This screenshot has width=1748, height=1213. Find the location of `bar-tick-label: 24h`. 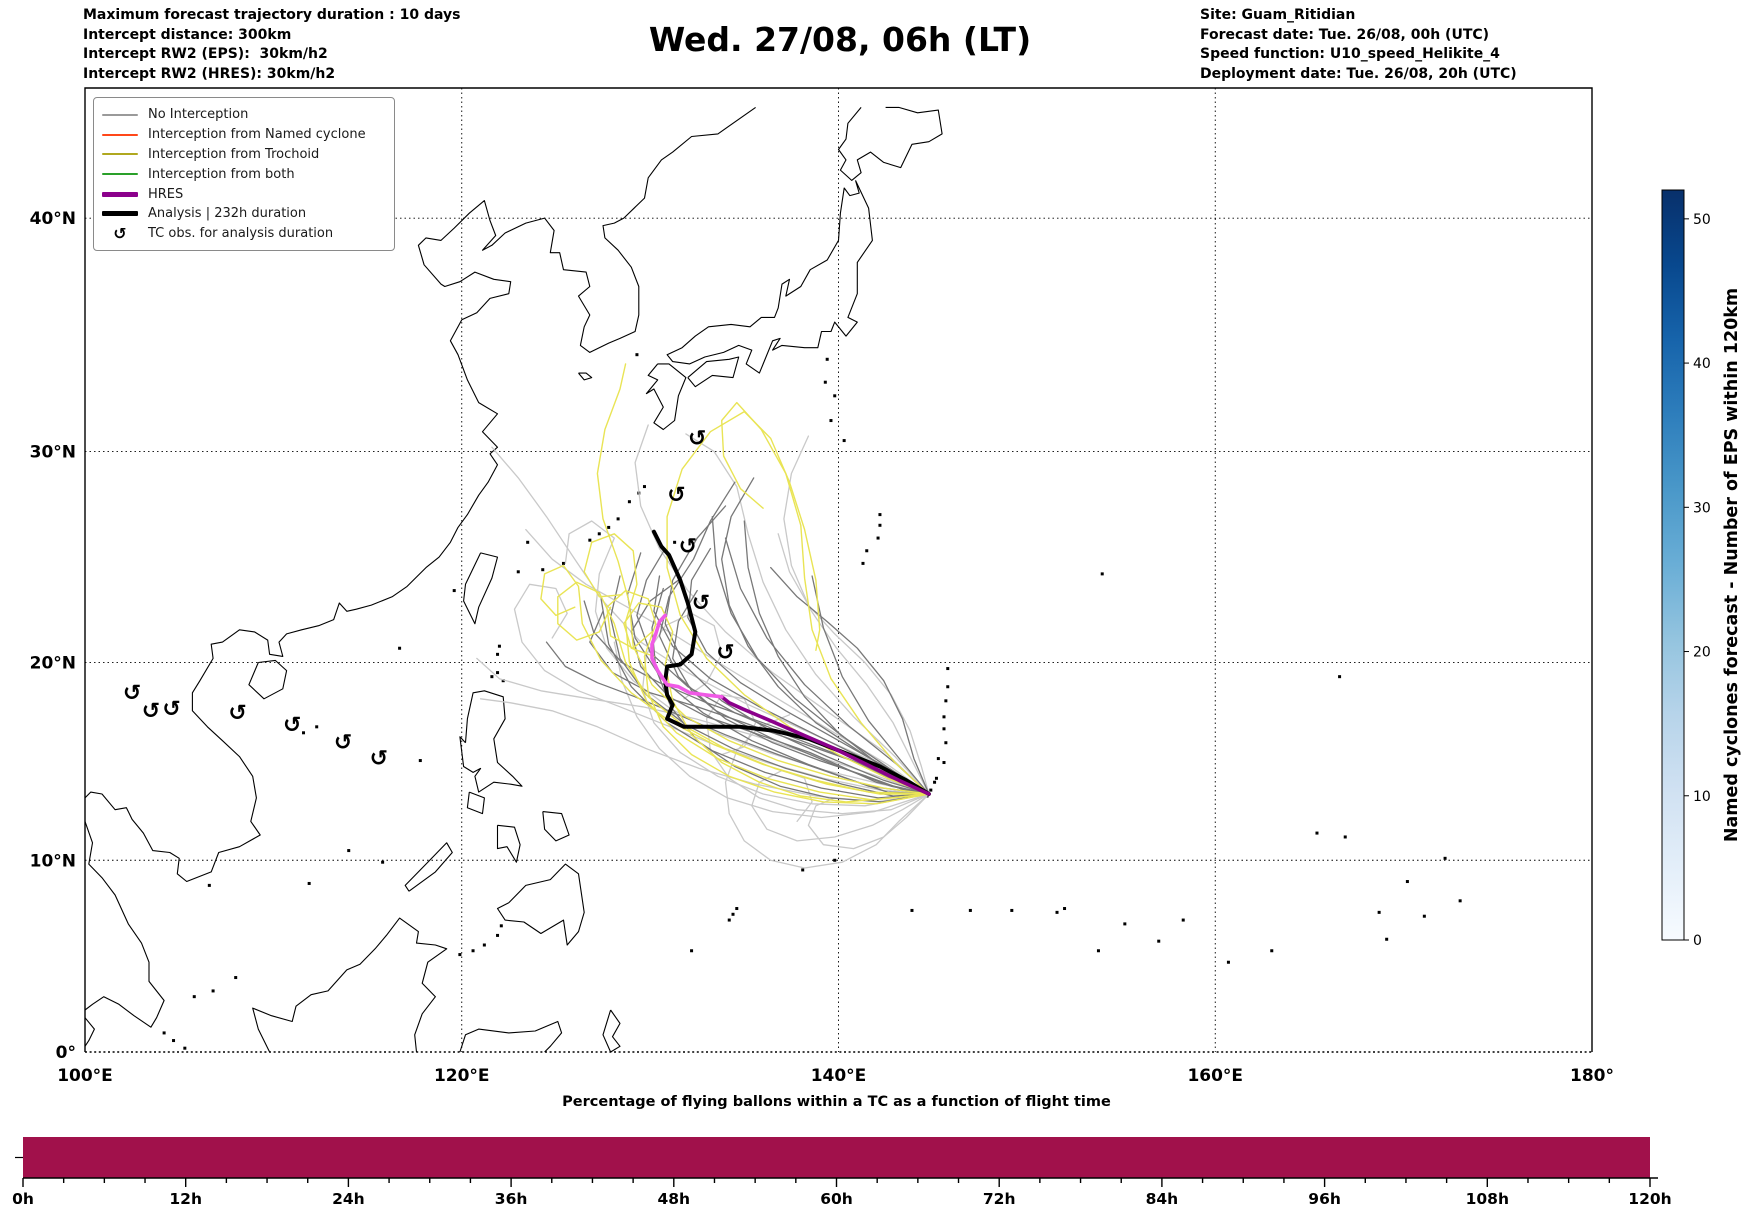

bar-tick-label: 24h is located at coordinates (348, 1199).